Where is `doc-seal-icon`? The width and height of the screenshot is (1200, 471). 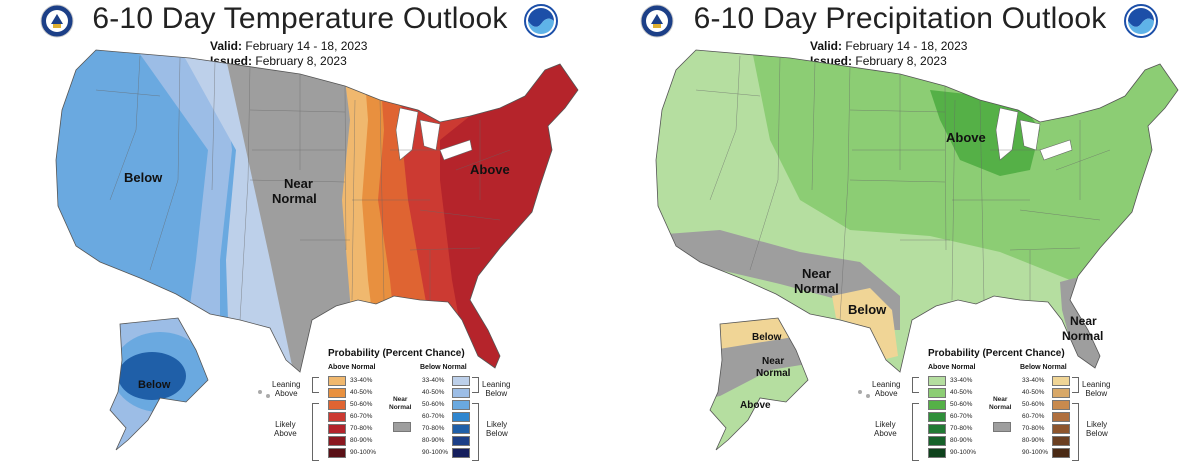 doc-seal-icon is located at coordinates (57, 21).